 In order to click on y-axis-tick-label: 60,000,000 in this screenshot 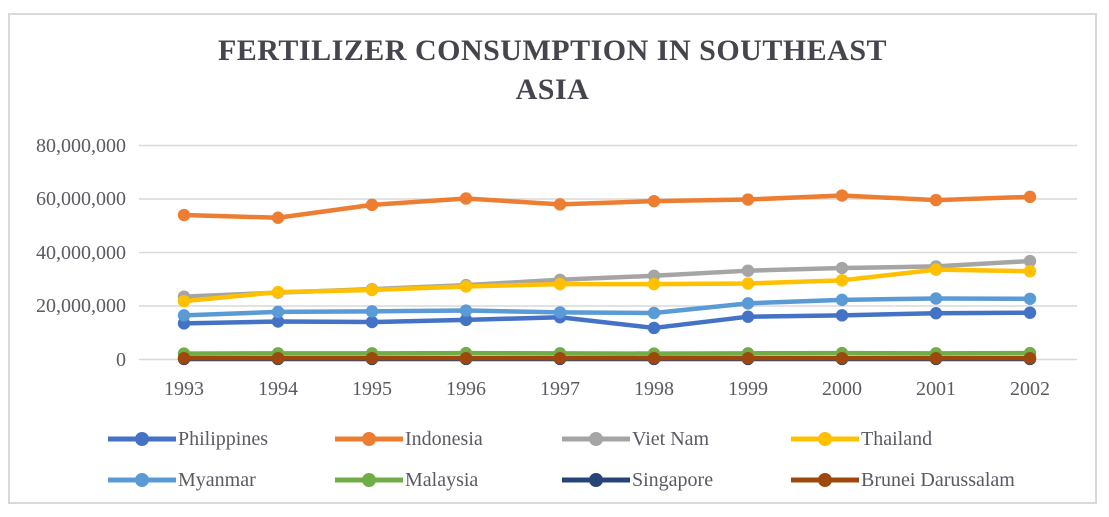, I will do `click(81, 199)`.